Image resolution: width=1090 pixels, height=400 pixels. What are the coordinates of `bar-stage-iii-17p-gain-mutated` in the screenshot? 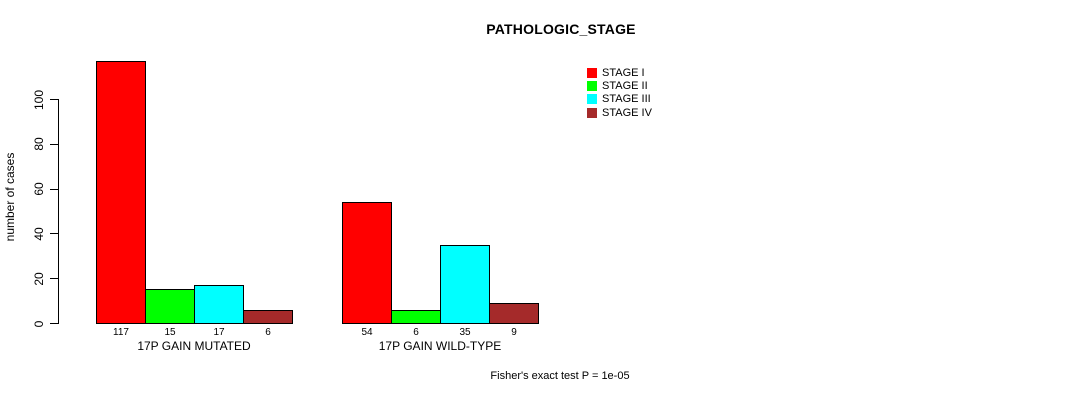 It's located at (219, 304).